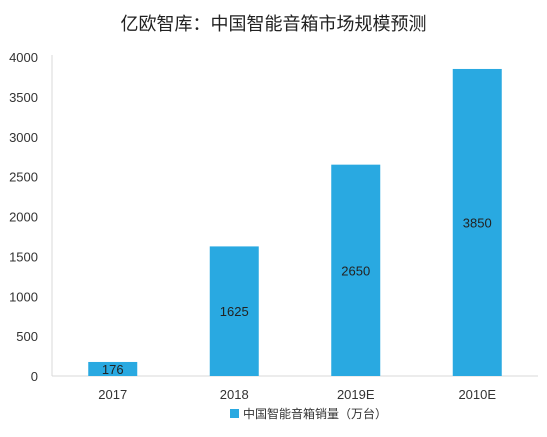  What do you see at coordinates (23, 137) in the screenshot?
I see `y-tick-label: 3000` at bounding box center [23, 137].